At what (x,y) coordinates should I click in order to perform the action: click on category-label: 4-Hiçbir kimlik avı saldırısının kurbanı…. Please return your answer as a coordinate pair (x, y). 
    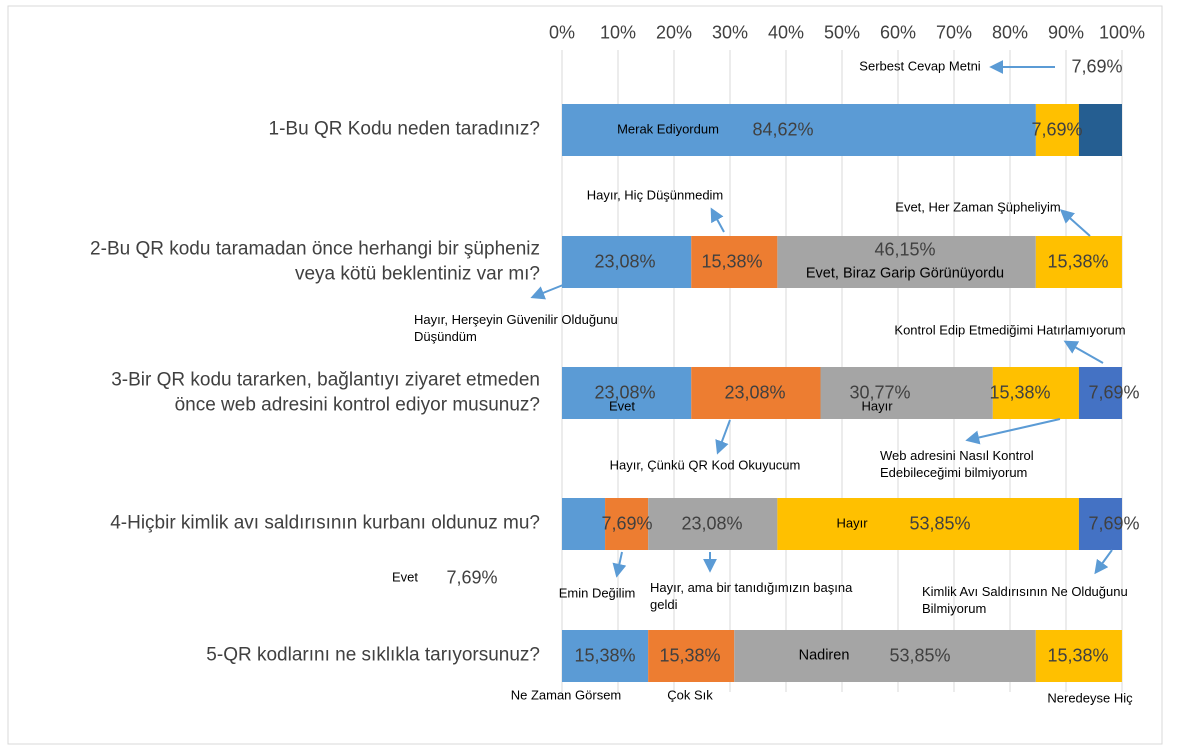
    Looking at the image, I should click on (325, 523).